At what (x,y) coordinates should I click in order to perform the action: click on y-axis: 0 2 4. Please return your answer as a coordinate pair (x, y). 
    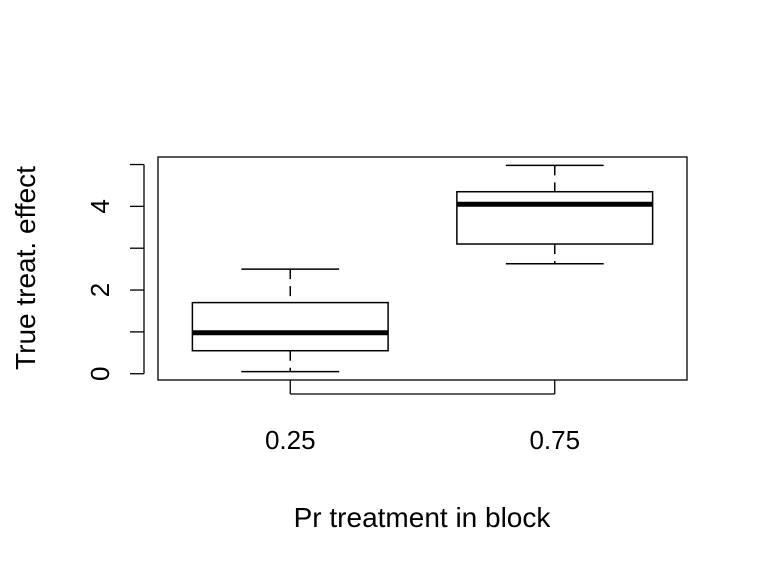
    Looking at the image, I should click on (115, 272).